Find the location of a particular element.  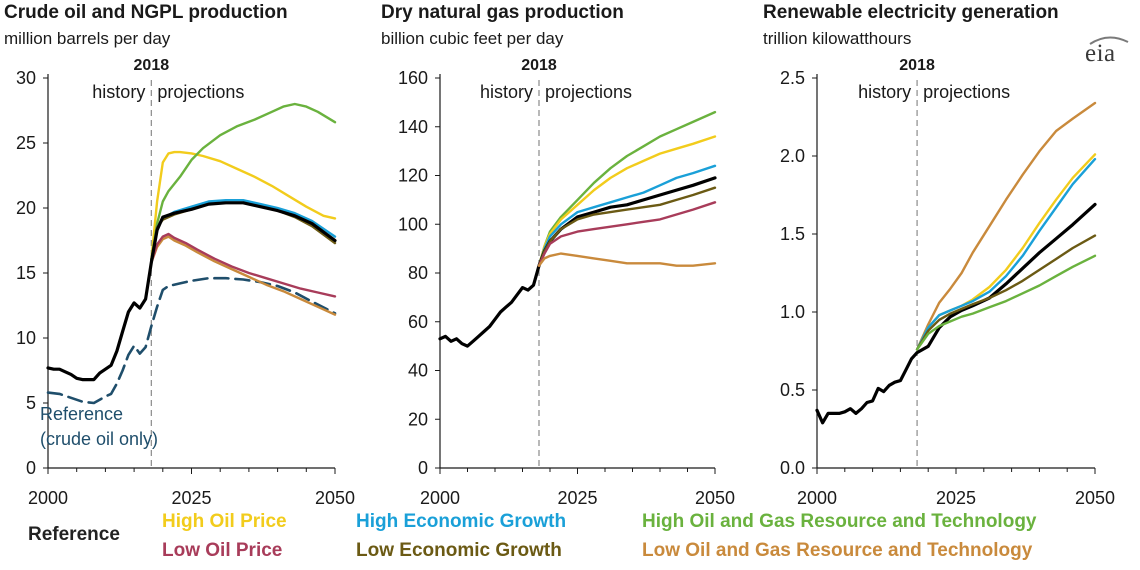

y-tick-label: 60 is located at coordinates (418, 322).